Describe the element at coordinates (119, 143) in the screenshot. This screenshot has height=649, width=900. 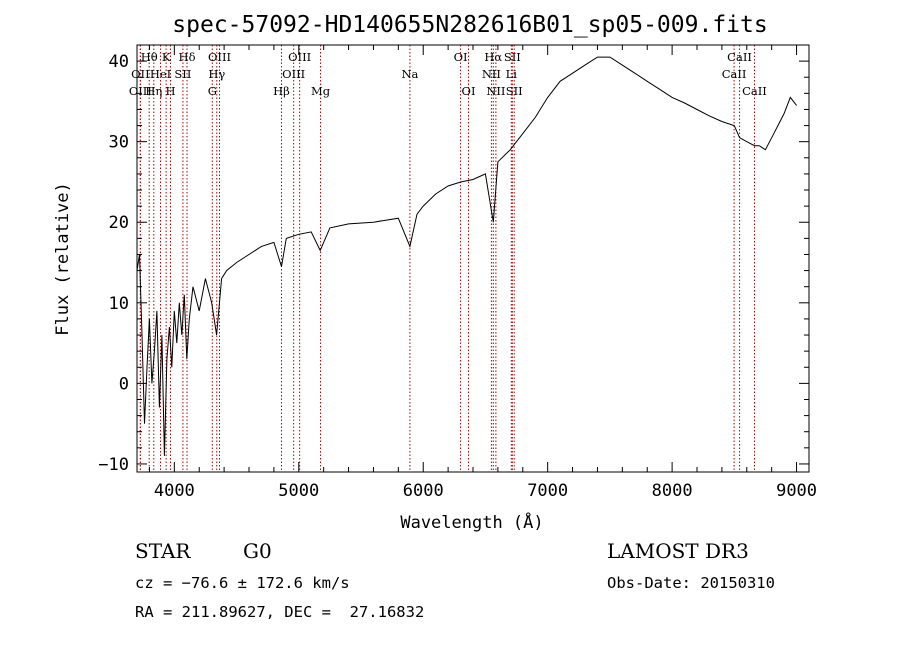
I see `y-tick-label: 30` at that location.